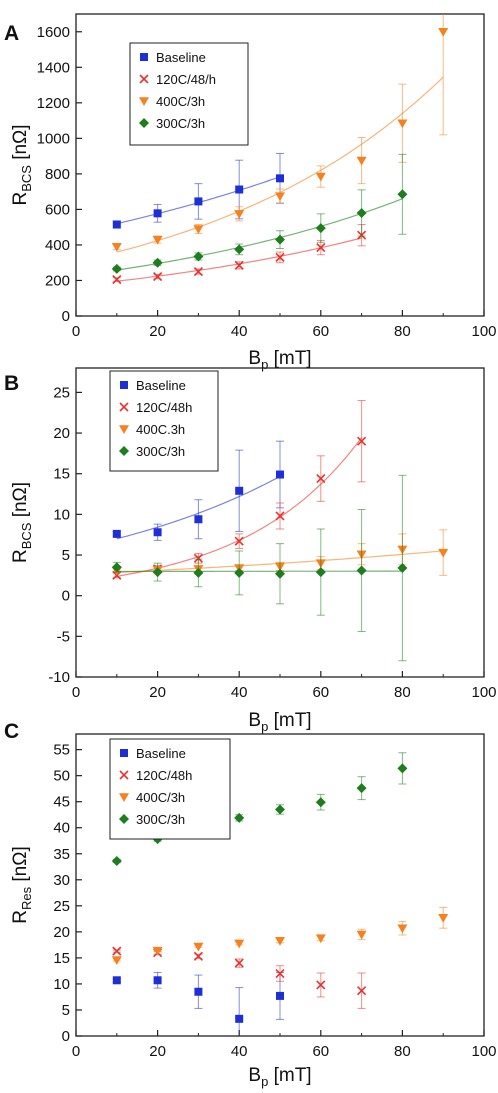  What do you see at coordinates (61, 828) in the screenshot?
I see `y-tick-label: 40` at bounding box center [61, 828].